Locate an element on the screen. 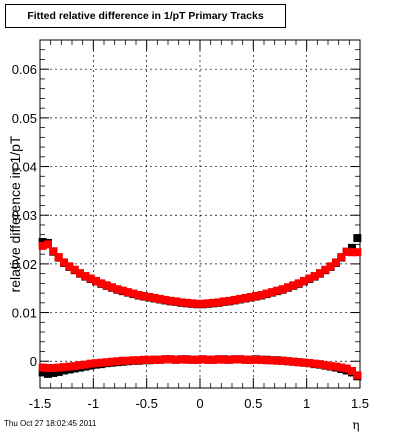  y-tick-label: 0.04 is located at coordinates (24, 167).